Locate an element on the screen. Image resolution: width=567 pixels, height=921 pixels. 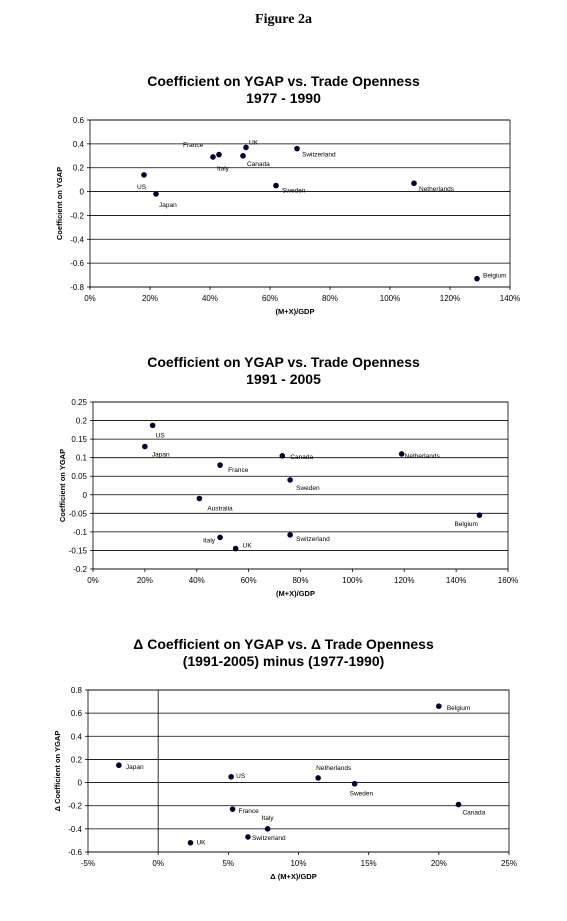
chart-2-ytick-label: 0.1 is located at coordinates (82, 458).